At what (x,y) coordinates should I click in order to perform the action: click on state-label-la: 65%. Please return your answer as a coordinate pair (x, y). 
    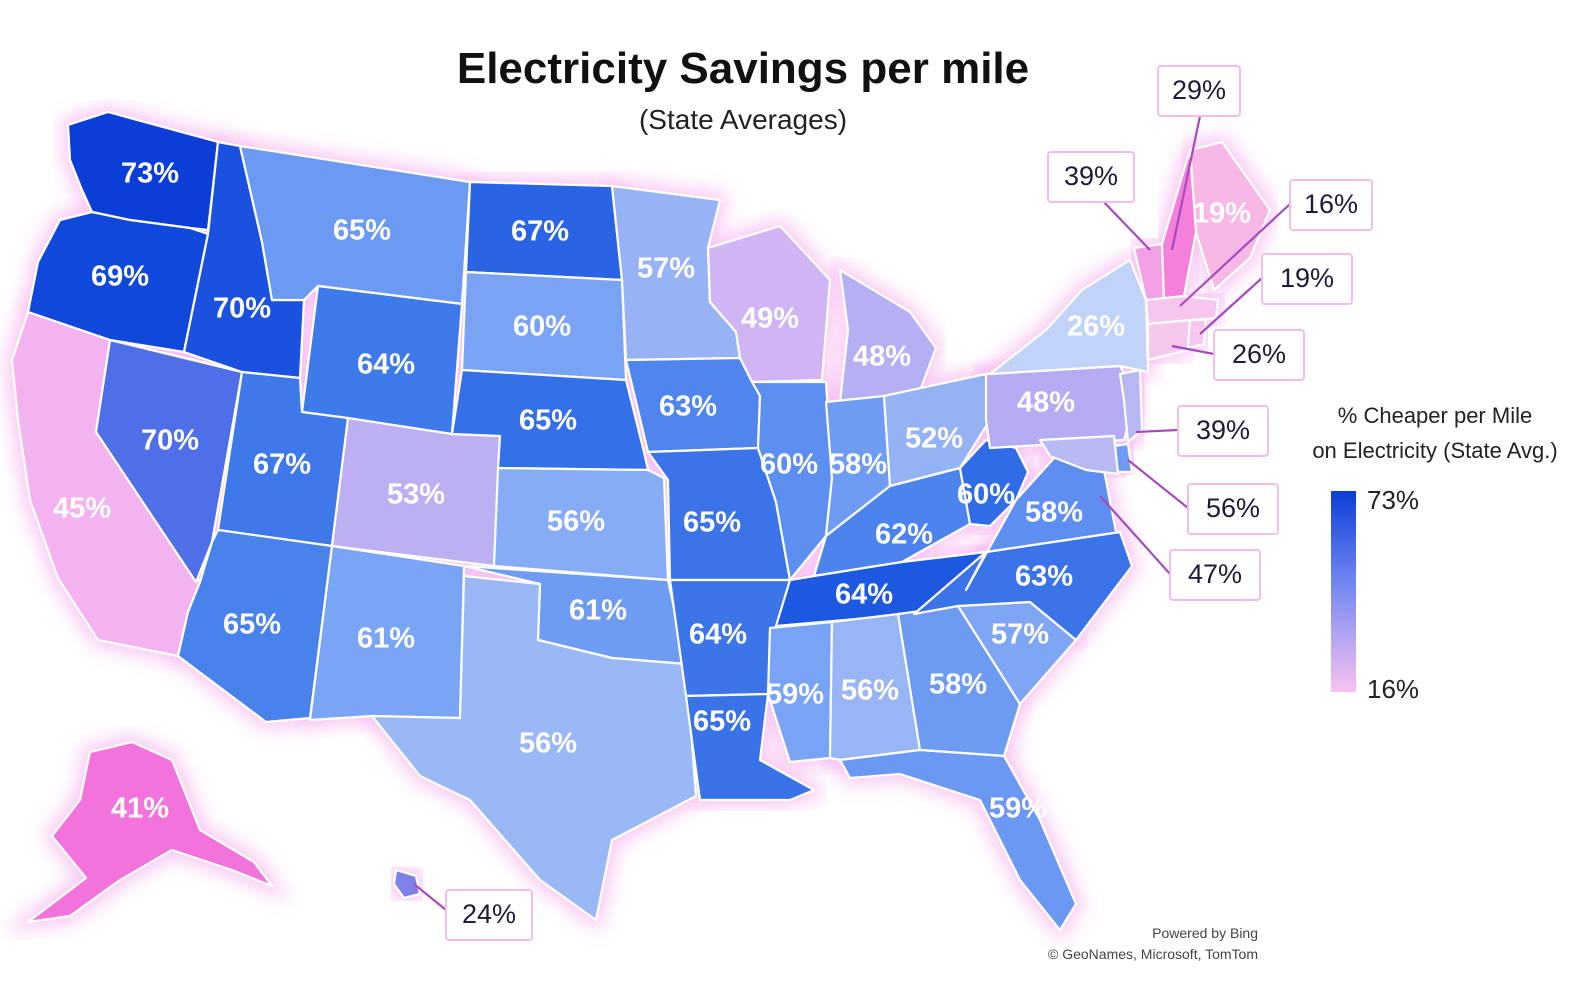
    Looking at the image, I should click on (722, 722).